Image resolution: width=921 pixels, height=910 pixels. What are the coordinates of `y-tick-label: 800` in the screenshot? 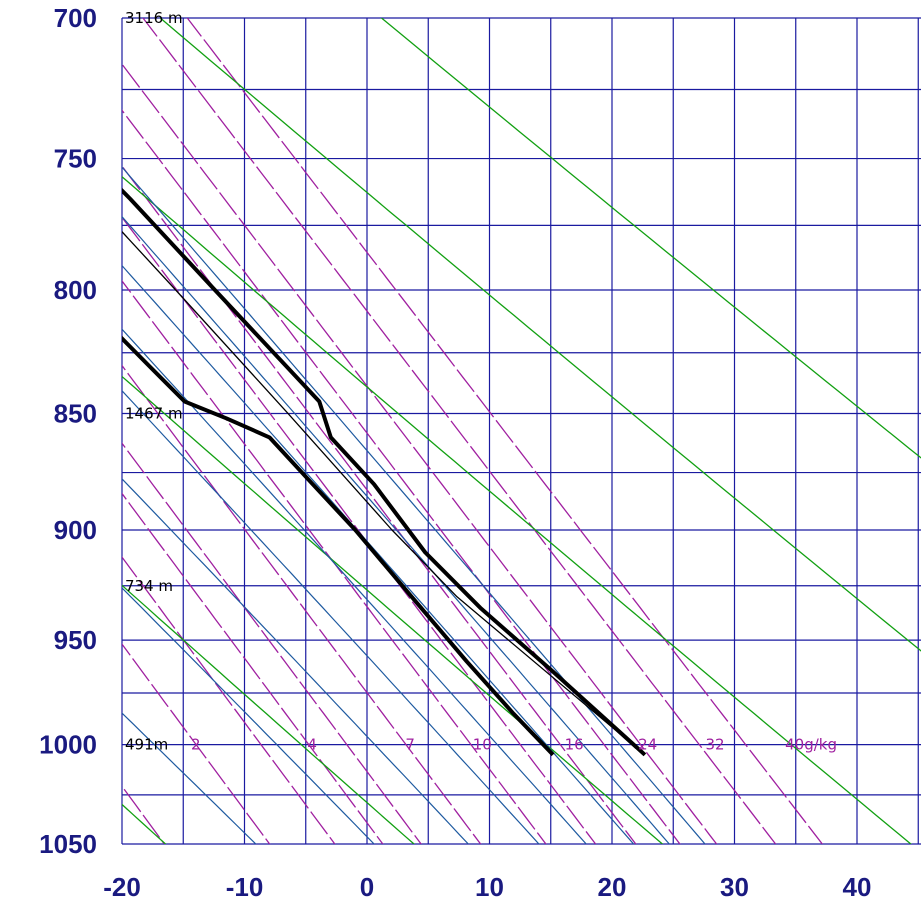 It's located at (75, 290).